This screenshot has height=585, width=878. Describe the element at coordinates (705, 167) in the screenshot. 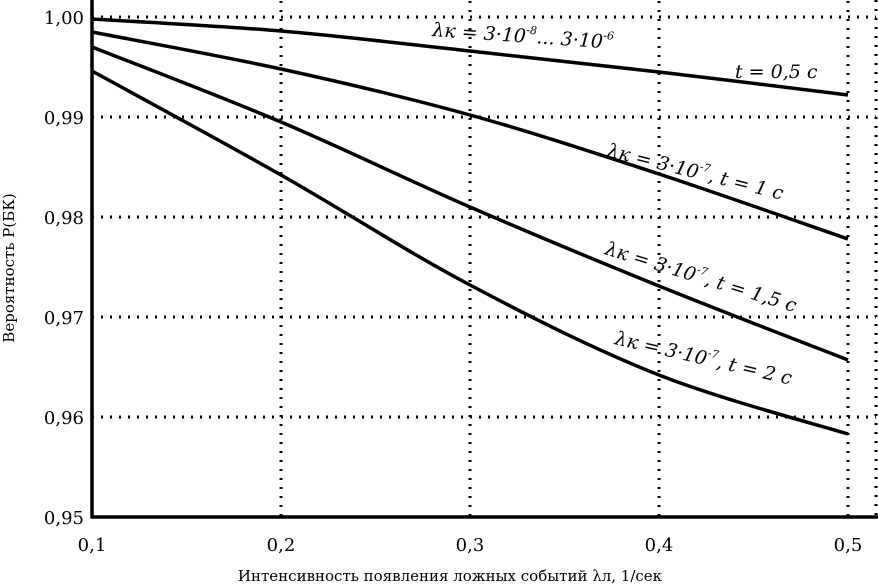

I see `curve-label-2-exp: -7` at that location.